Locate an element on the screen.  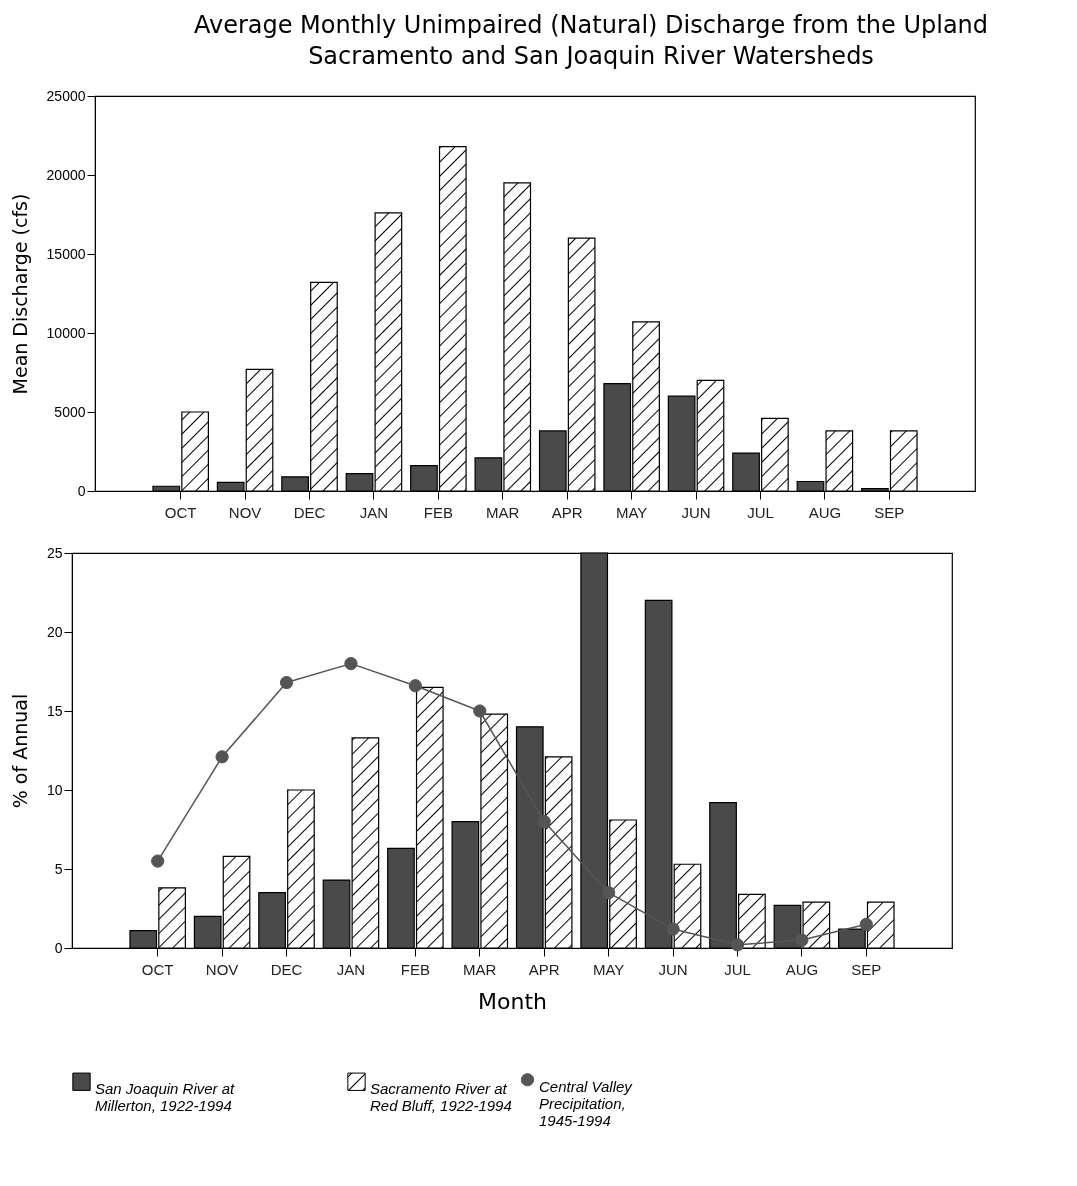
y-axis-title: Mean Discharge (cfs) is located at coordinates (19, 294).